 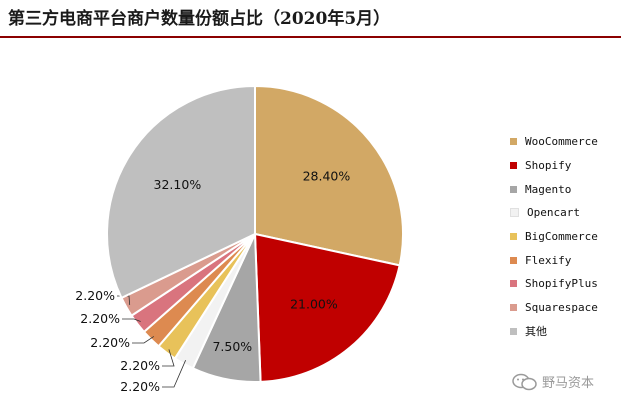 I want to click on slice-value-label: 21.00%, so click(x=314, y=303).